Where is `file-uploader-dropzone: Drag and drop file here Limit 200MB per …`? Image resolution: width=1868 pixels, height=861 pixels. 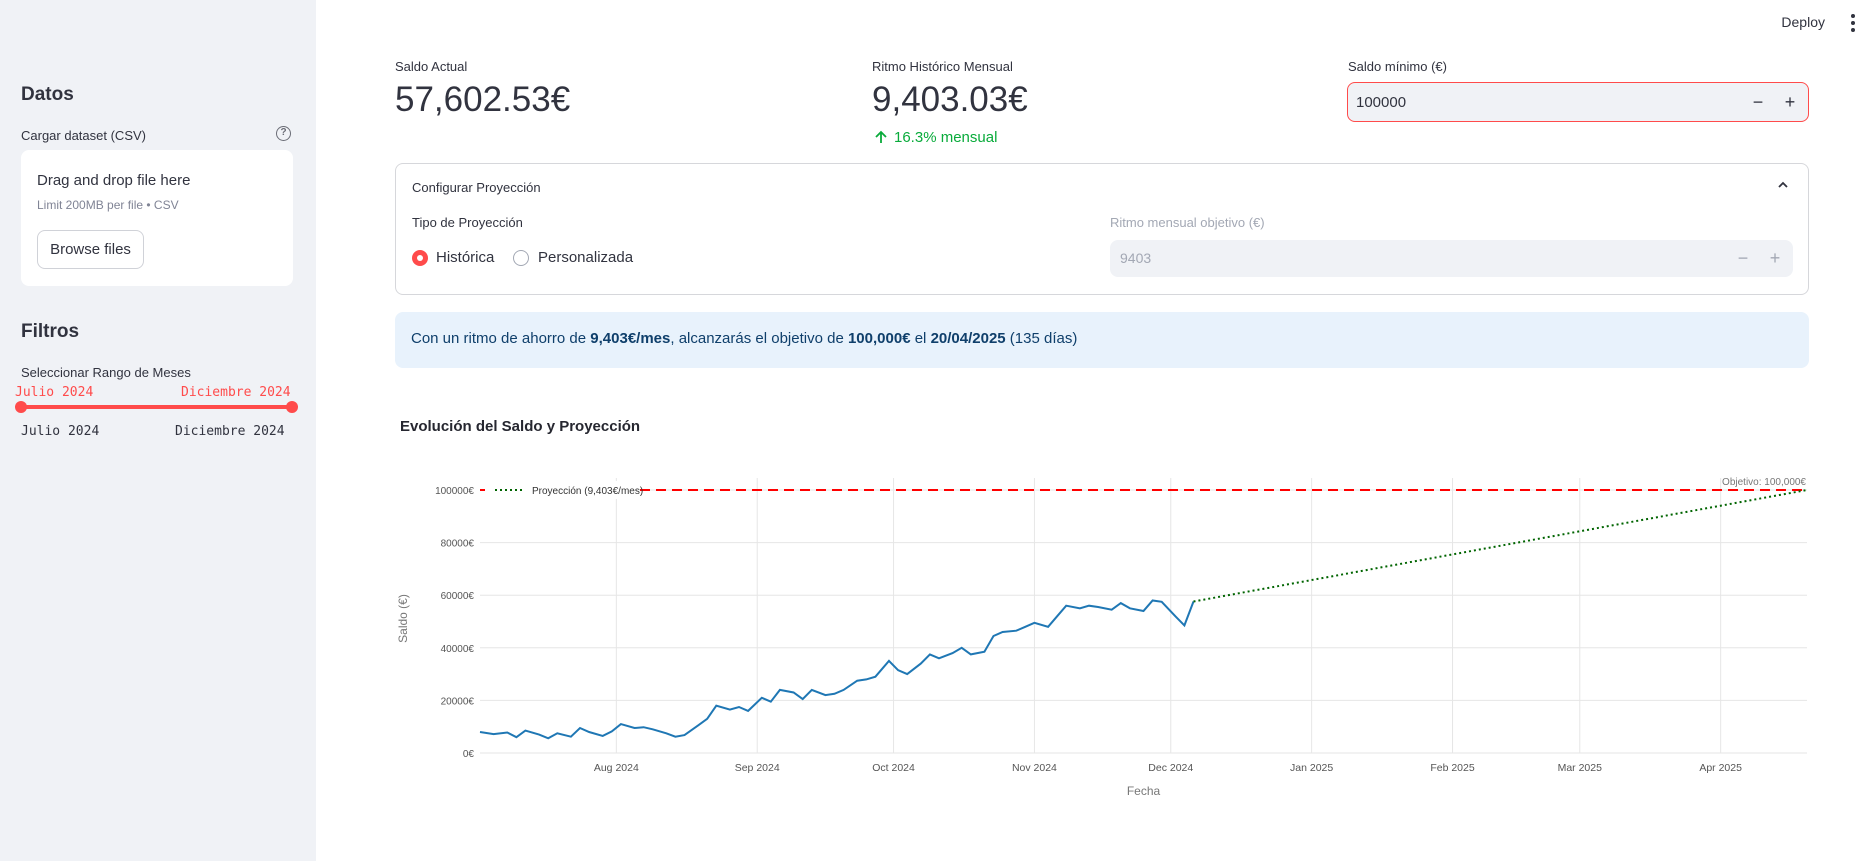 file-uploader-dropzone: Drag and drop file here Limit 200MB per … is located at coordinates (157, 218).